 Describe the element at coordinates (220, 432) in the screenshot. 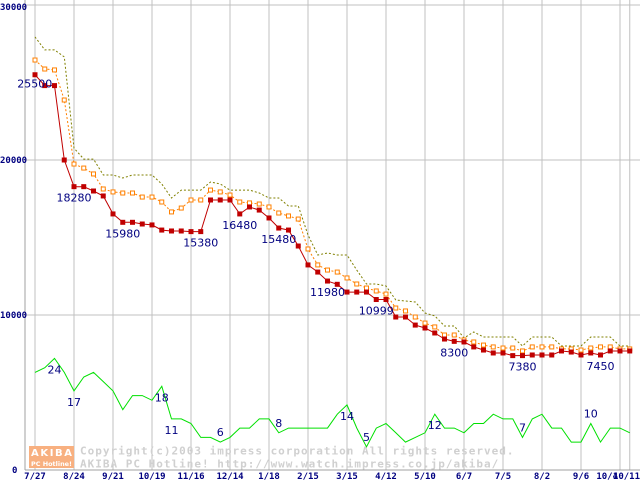

I see `count-label: 6` at that location.